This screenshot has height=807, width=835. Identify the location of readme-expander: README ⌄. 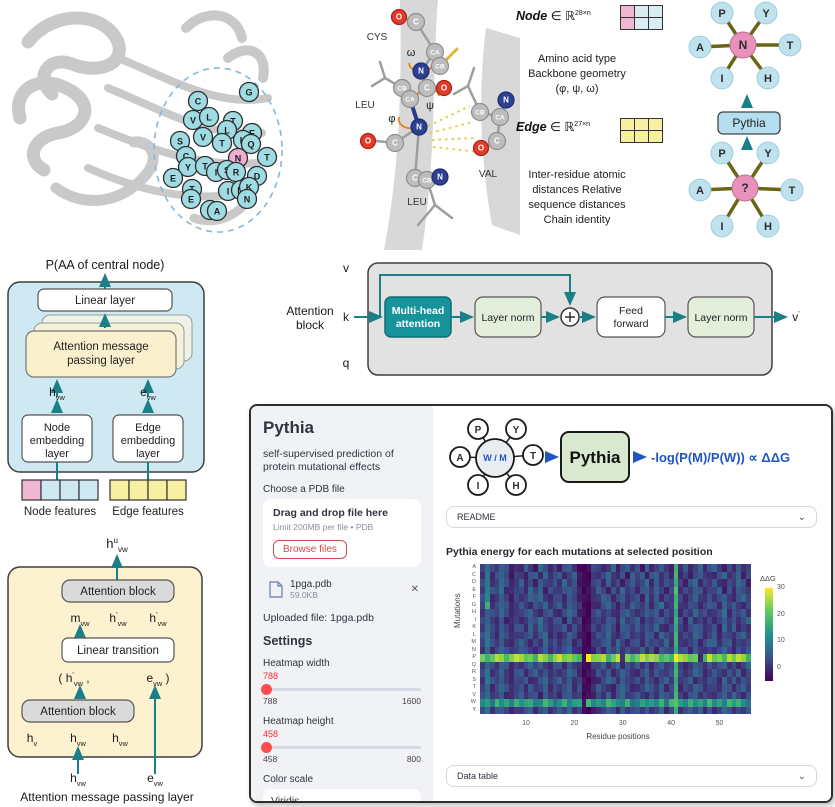
(631, 517).